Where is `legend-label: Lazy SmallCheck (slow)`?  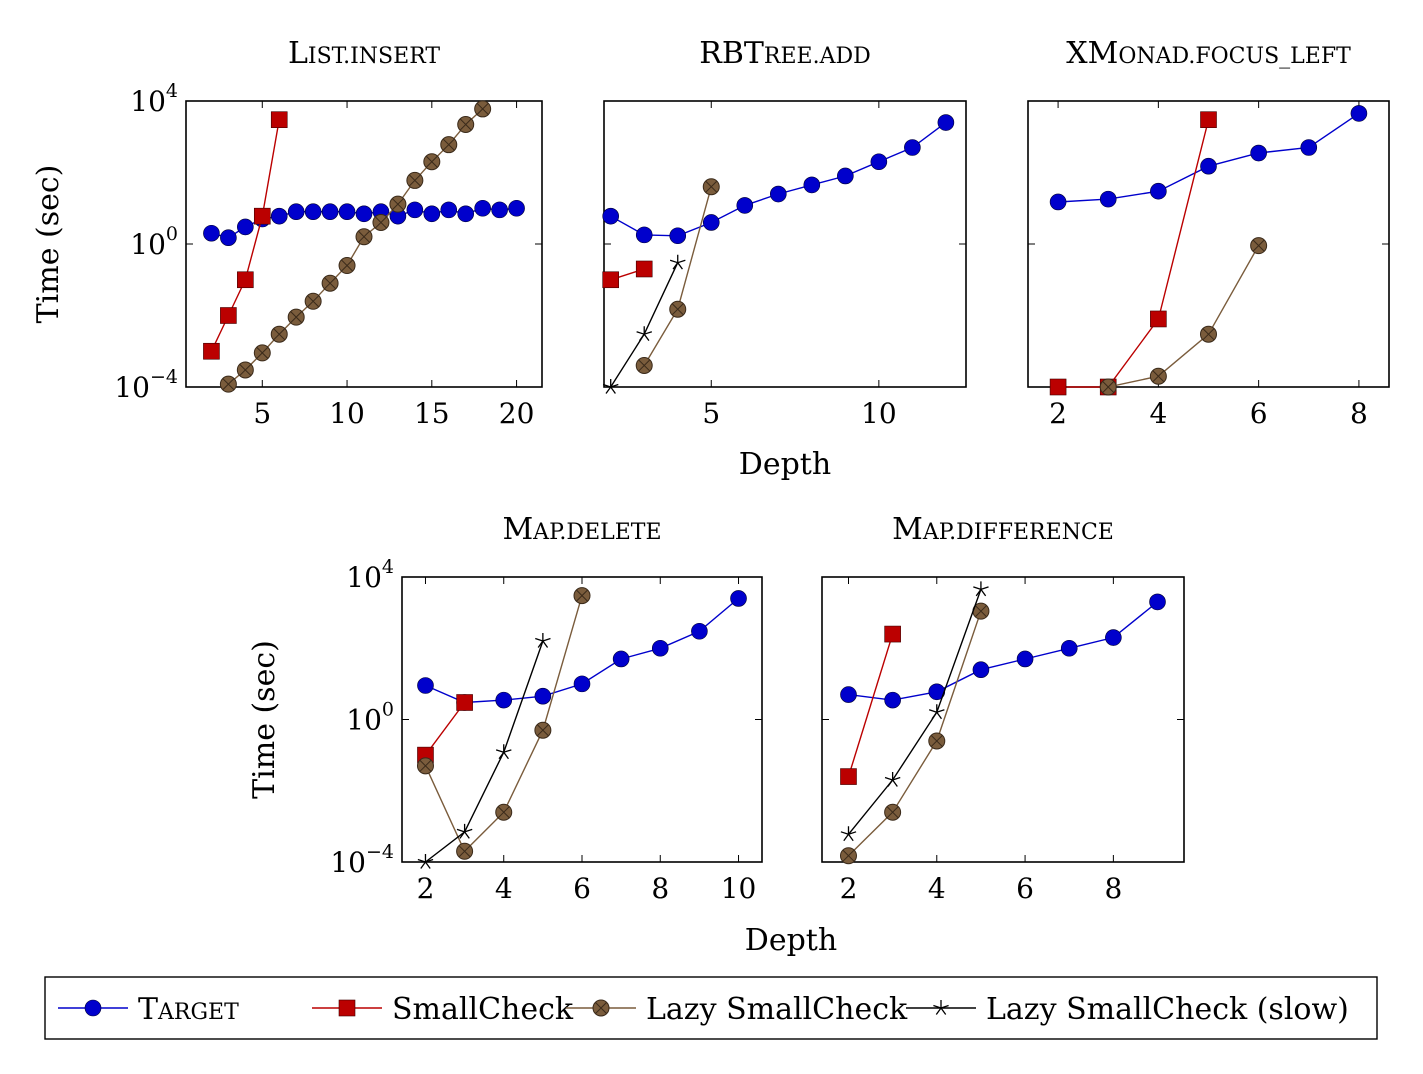
legend-label: Lazy SmallCheck (slow) is located at coordinates (1167, 1009).